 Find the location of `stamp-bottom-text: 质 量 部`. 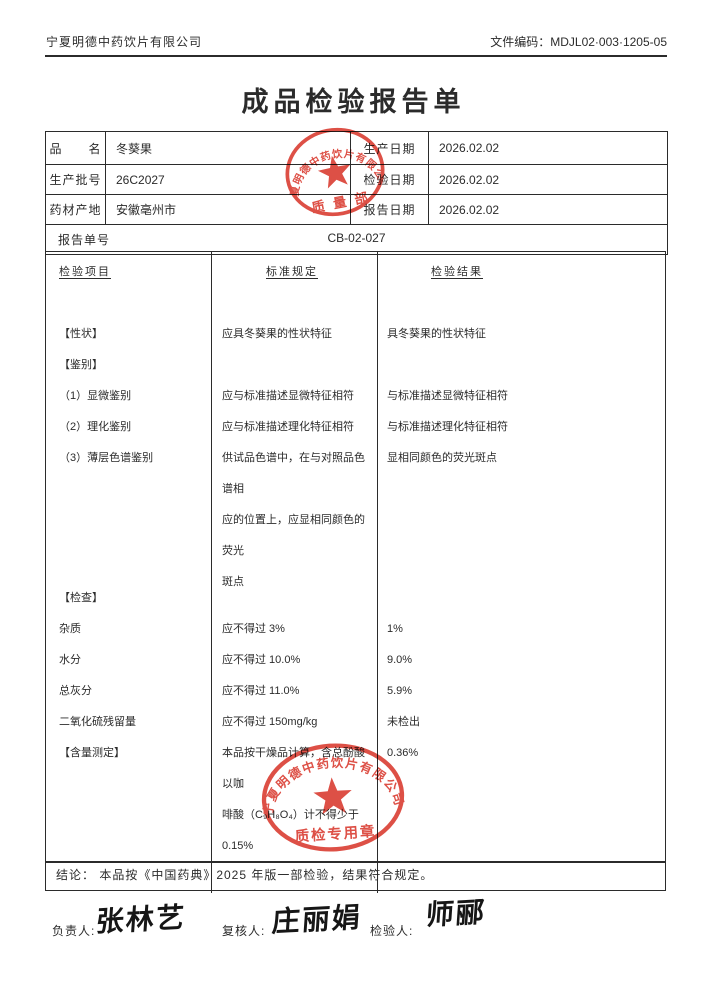

stamp-bottom-text: 质 量 部 is located at coordinates (340, 201).